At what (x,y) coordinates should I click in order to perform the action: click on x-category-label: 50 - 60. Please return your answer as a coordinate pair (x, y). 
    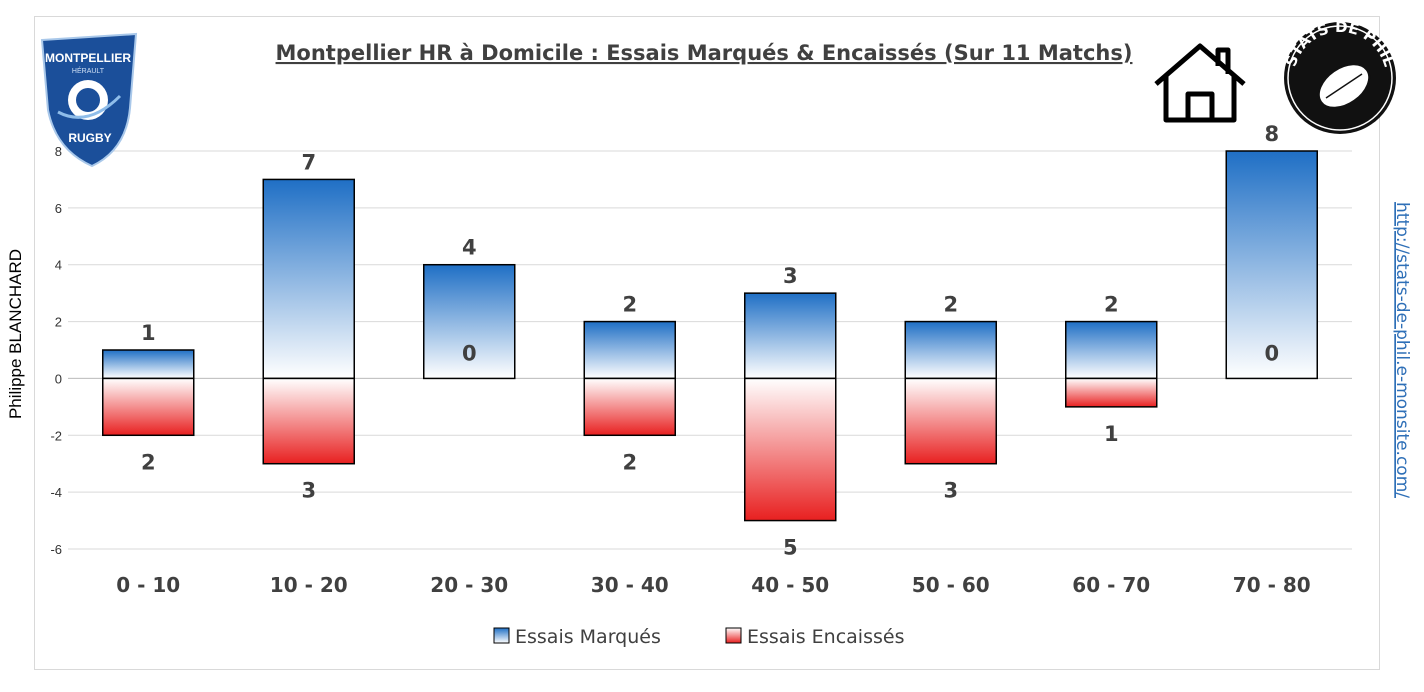
    Looking at the image, I should click on (951, 585).